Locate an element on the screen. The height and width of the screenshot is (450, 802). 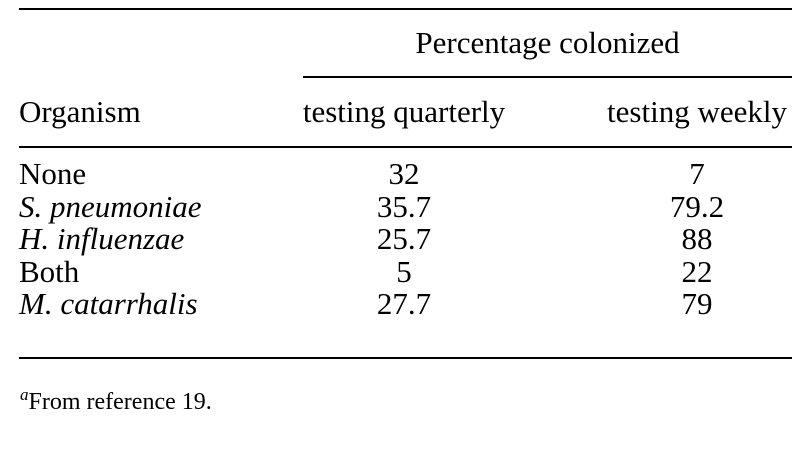
table-row: M. catarrhalis 27.7 79 is located at coordinates (405, 303).